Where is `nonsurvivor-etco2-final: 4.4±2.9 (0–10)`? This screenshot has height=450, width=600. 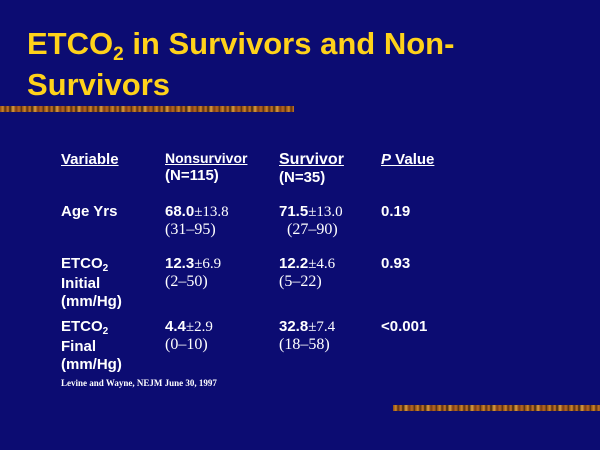 nonsurvivor-etco2-final: 4.4±2.9 (0–10) is located at coordinates (189, 335).